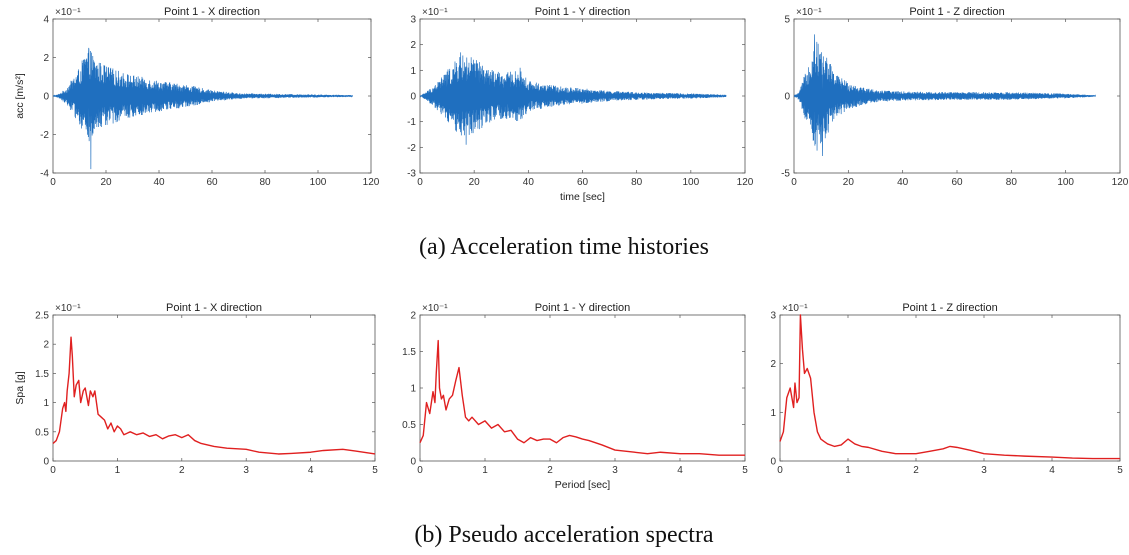  What do you see at coordinates (411, 174) in the screenshot?
I see `y-tick-label: -3` at bounding box center [411, 174].